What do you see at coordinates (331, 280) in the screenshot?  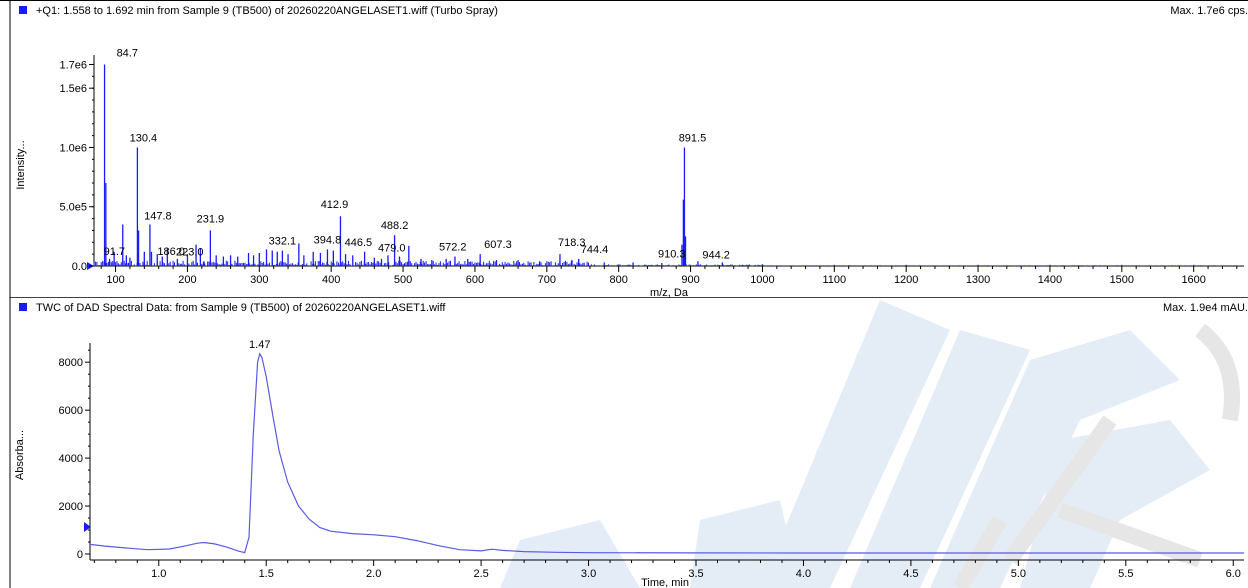 I see `x-tick-label: 400` at bounding box center [331, 280].